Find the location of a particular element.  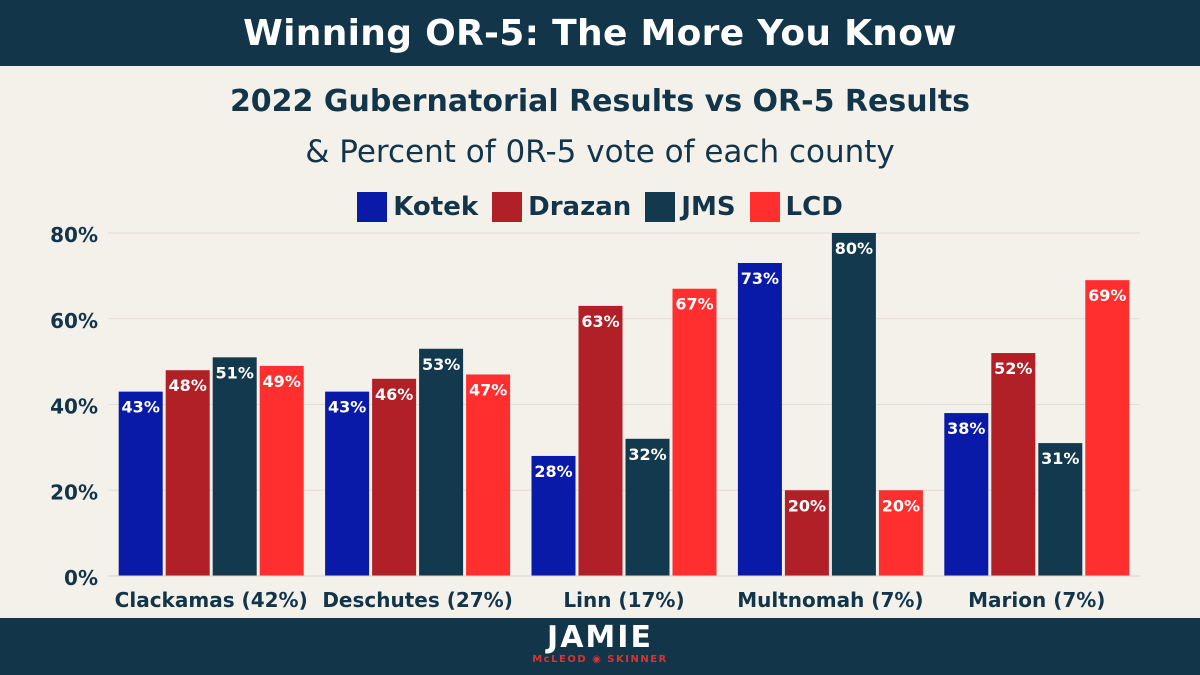

legend-item-lcd: LCD is located at coordinates (796, 207).